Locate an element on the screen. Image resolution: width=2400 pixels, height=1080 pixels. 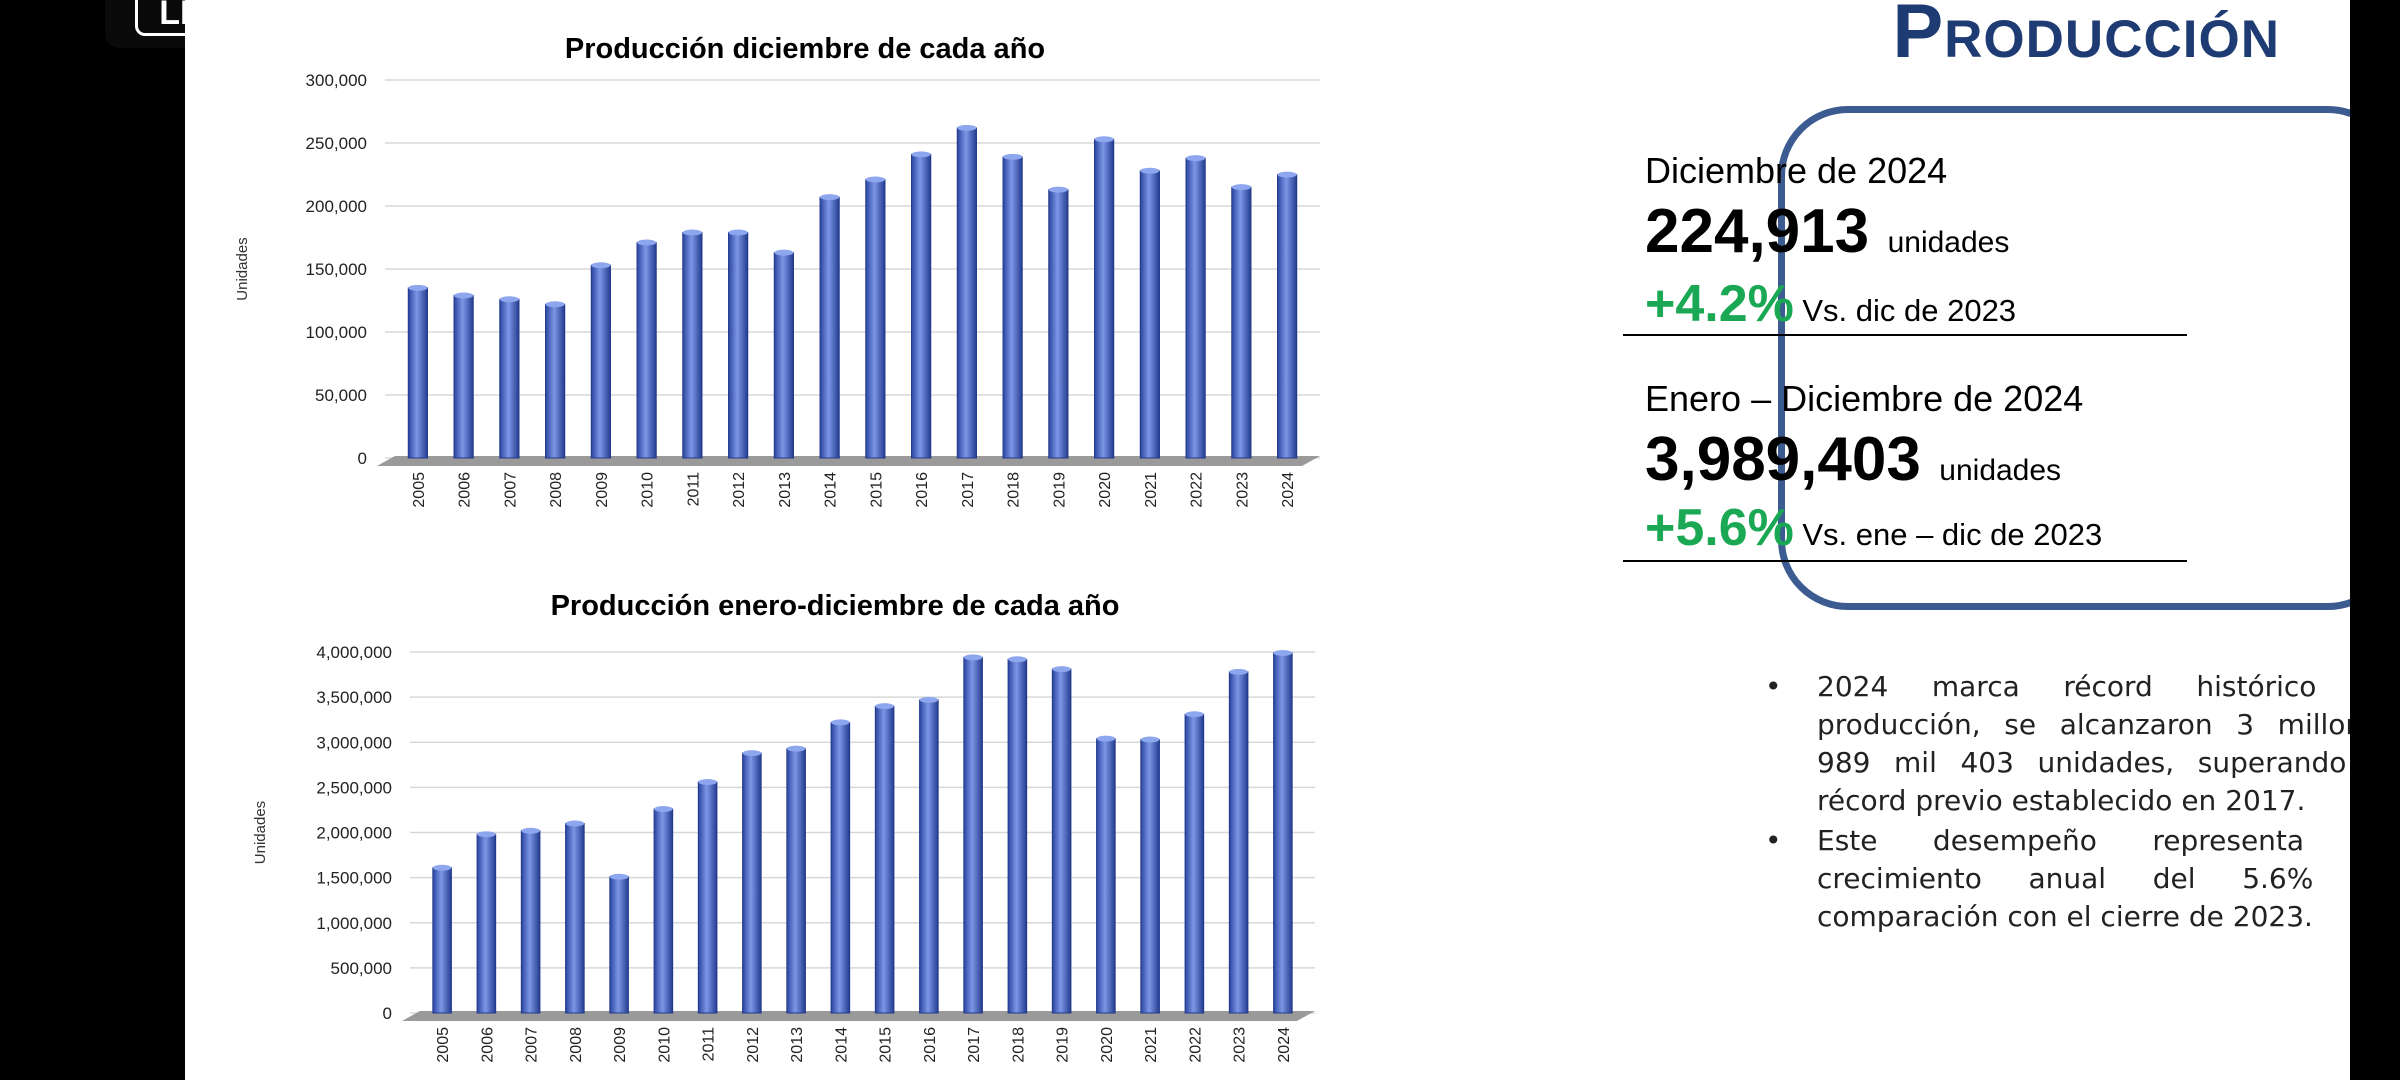
x-tick-label: 2015 is located at coordinates (876, 490).